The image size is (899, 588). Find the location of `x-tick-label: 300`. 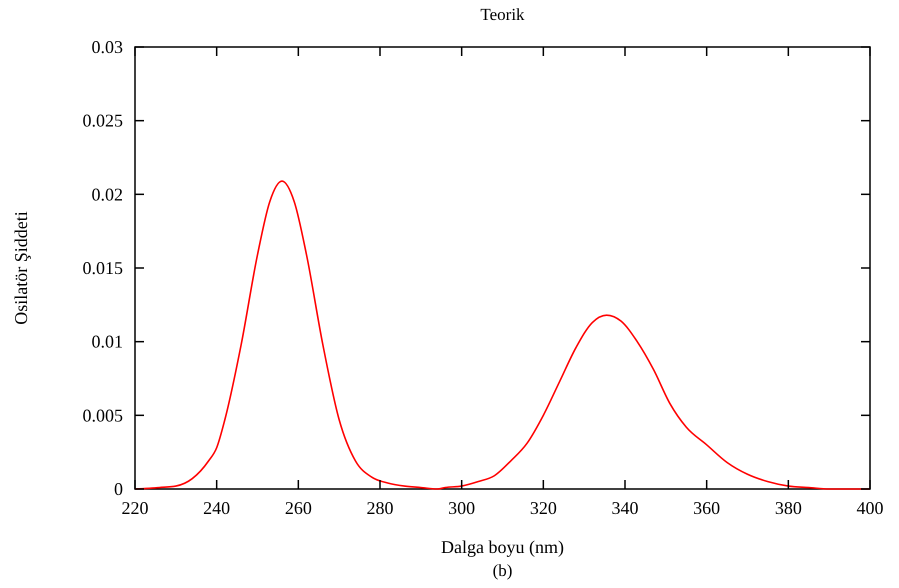

x-tick-label: 300 is located at coordinates (462, 508).